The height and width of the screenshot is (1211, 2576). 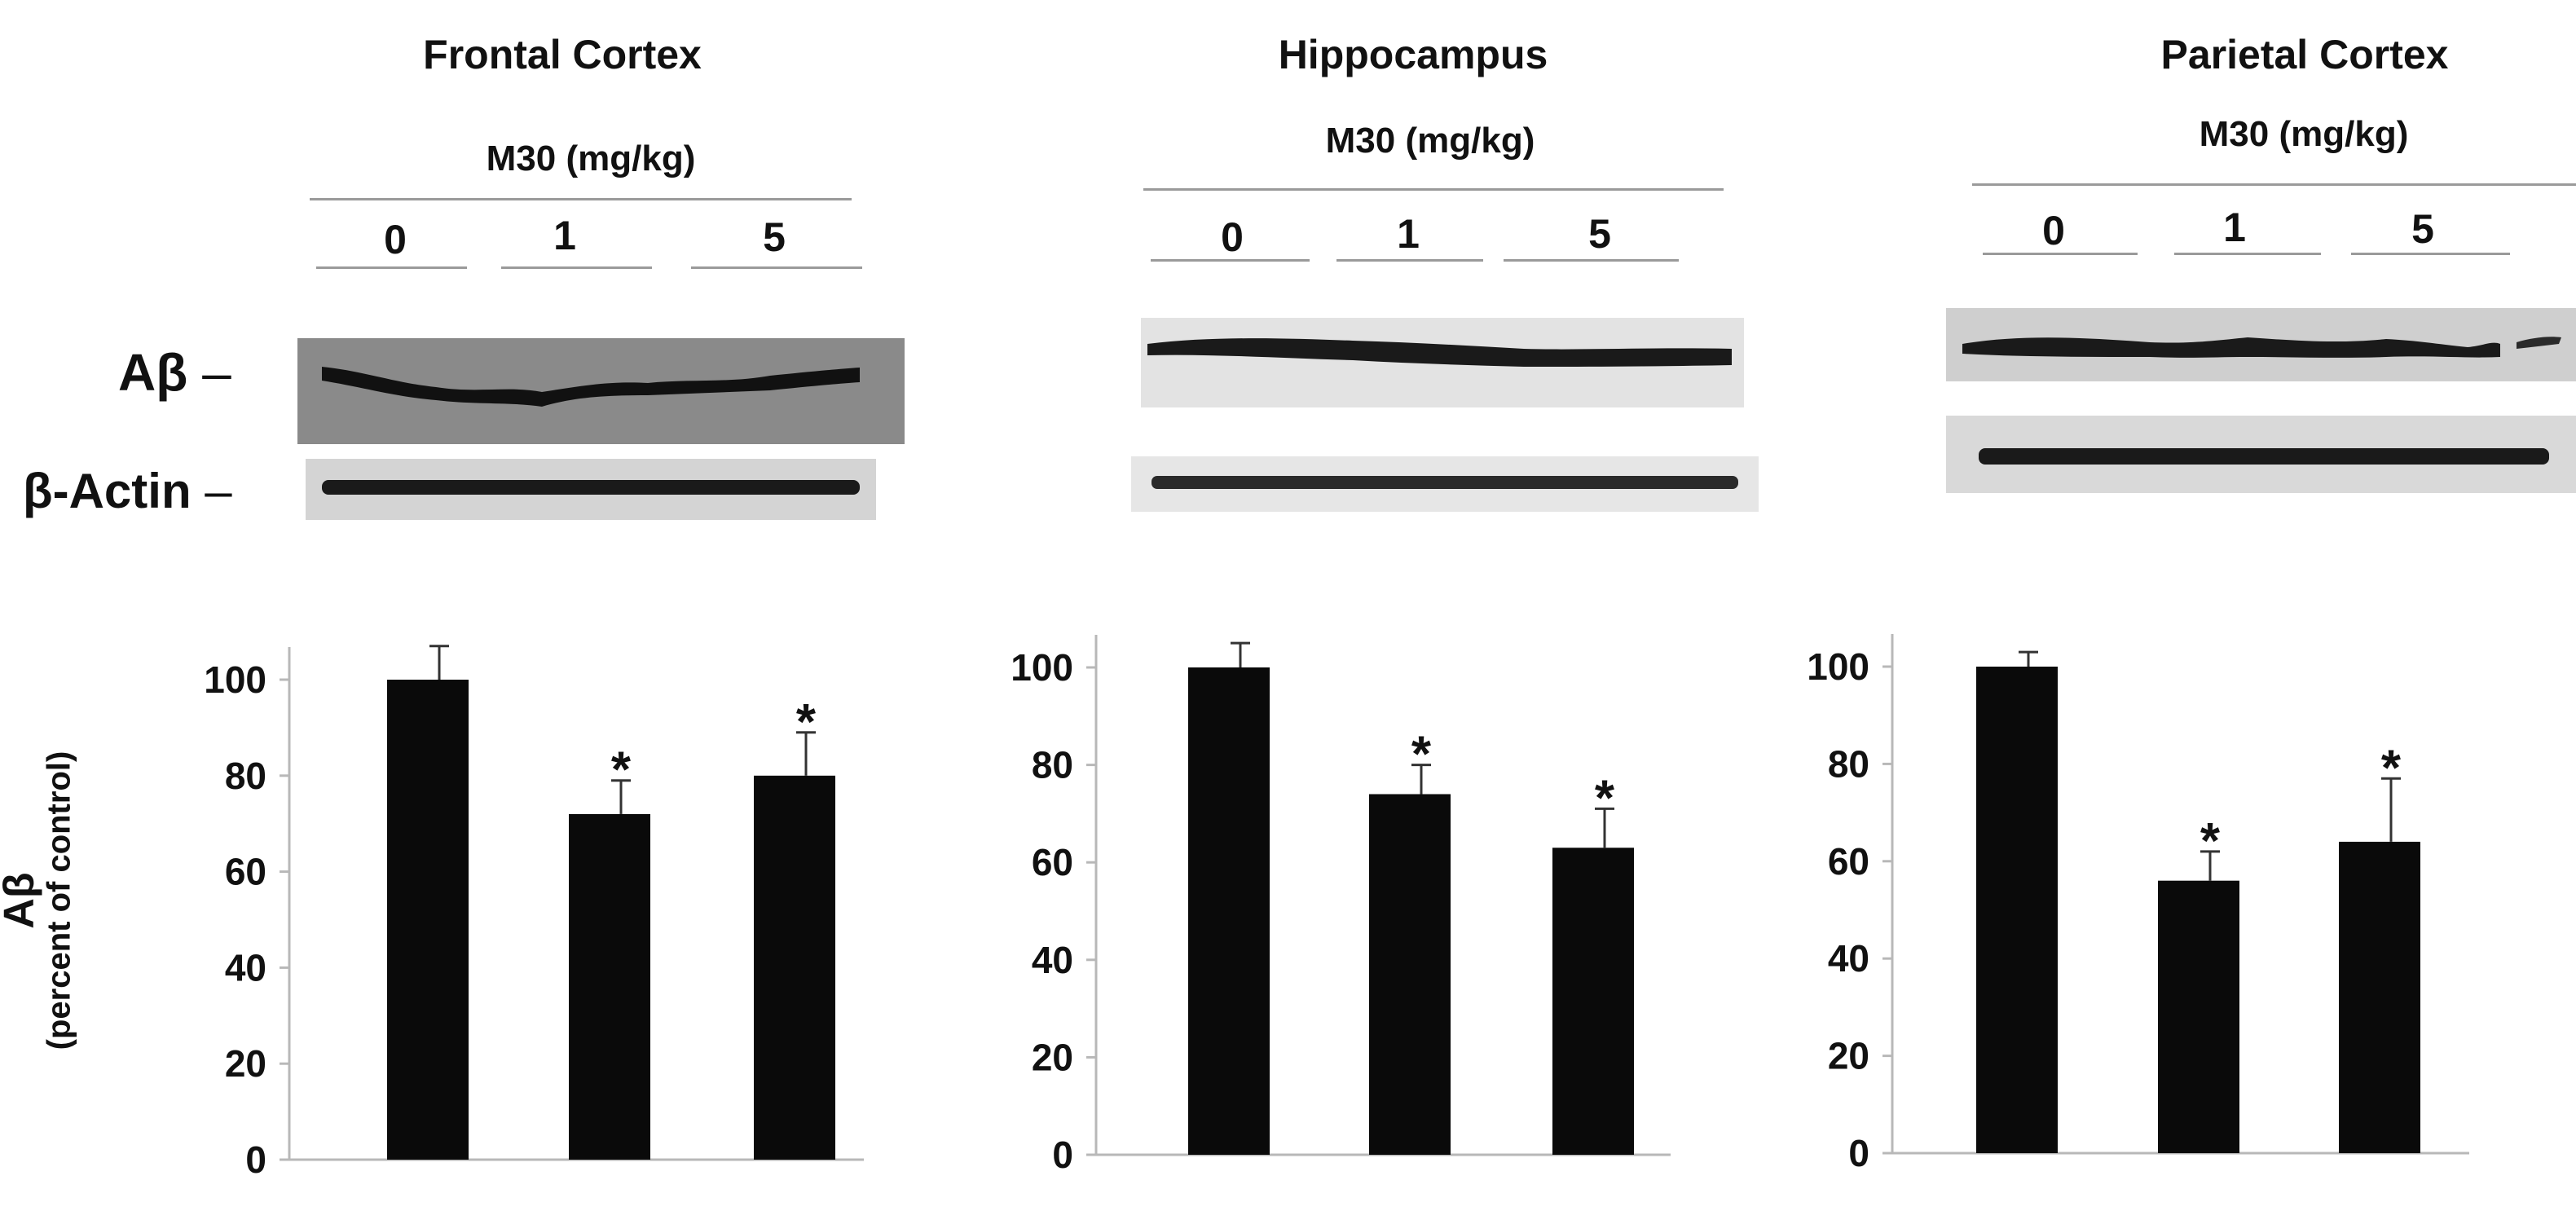 I want to click on panel-title: Parietal Cortex, so click(x=2304, y=54).